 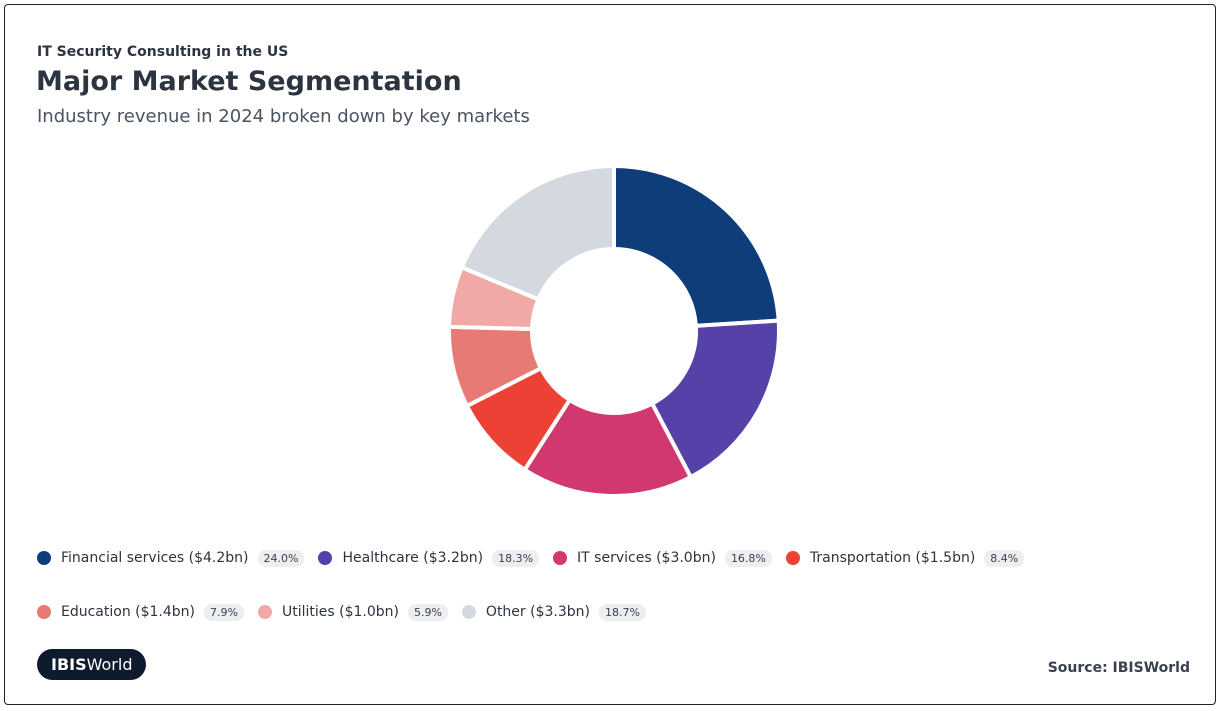 I want to click on legend-label: Other ($3.3bn), so click(x=537, y=612).